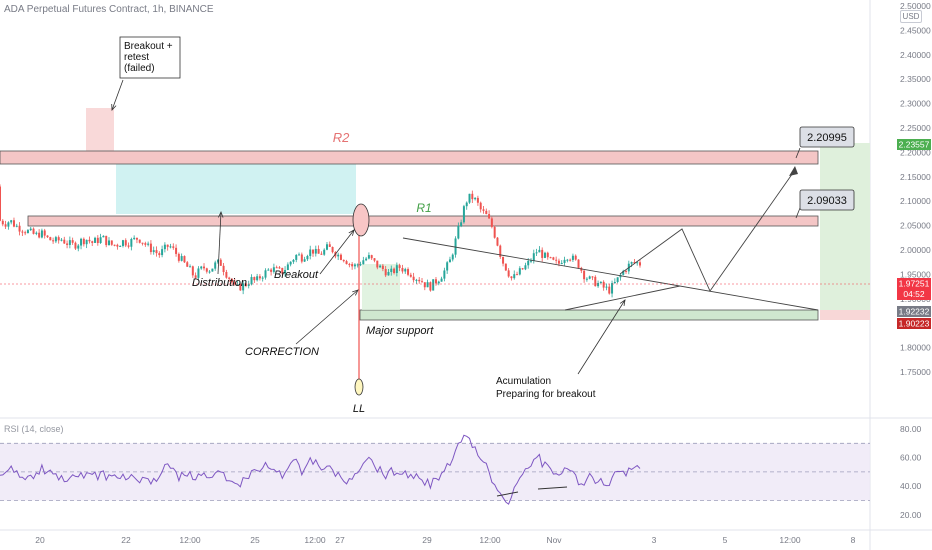 This screenshot has height=550, width=932. Describe the element at coordinates (359, 387) in the screenshot. I see `ll-ellipse` at that location.